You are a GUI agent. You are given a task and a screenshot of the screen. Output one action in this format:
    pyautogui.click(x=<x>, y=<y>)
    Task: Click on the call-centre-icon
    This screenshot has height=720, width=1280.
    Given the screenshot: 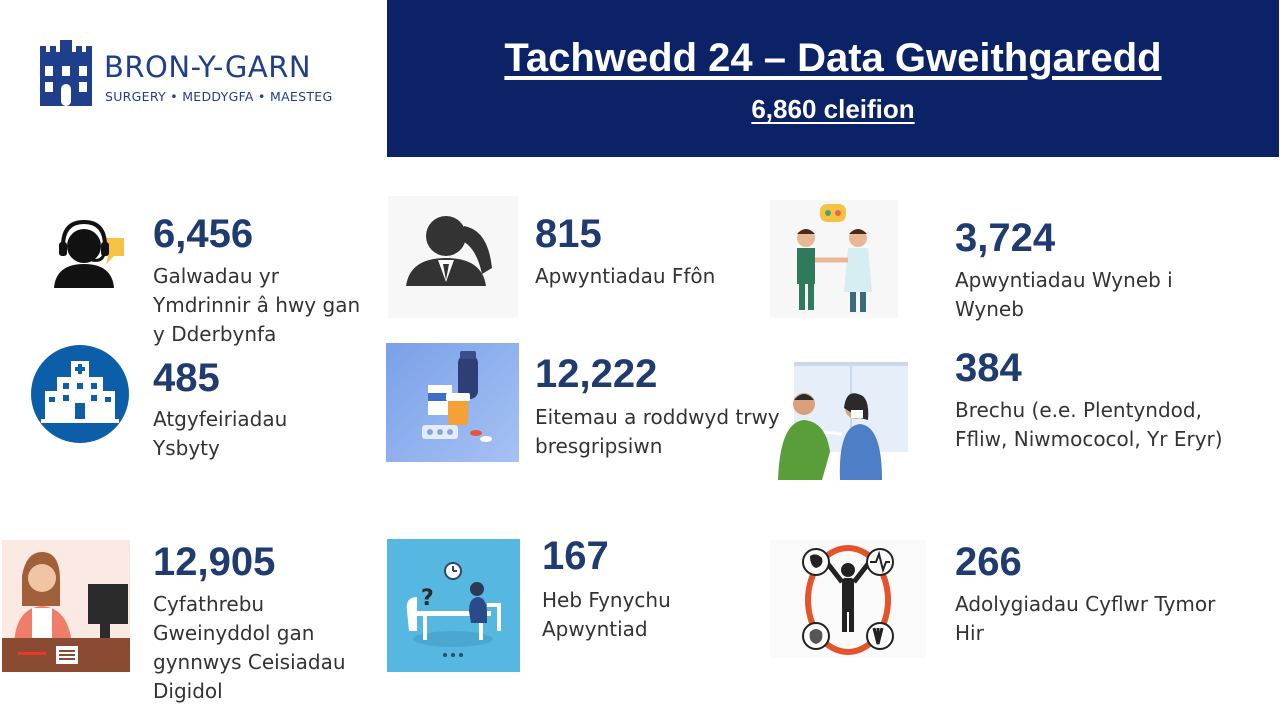 What is the action you would take?
    pyautogui.click(x=88, y=252)
    